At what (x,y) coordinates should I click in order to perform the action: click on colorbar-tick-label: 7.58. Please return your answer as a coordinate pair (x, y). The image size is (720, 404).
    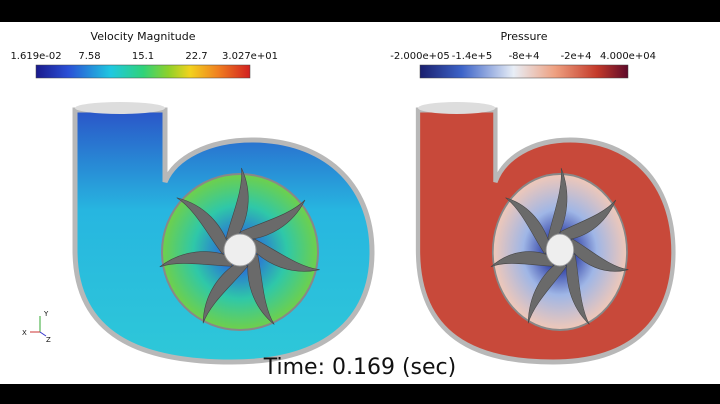
    Looking at the image, I should click on (89, 56).